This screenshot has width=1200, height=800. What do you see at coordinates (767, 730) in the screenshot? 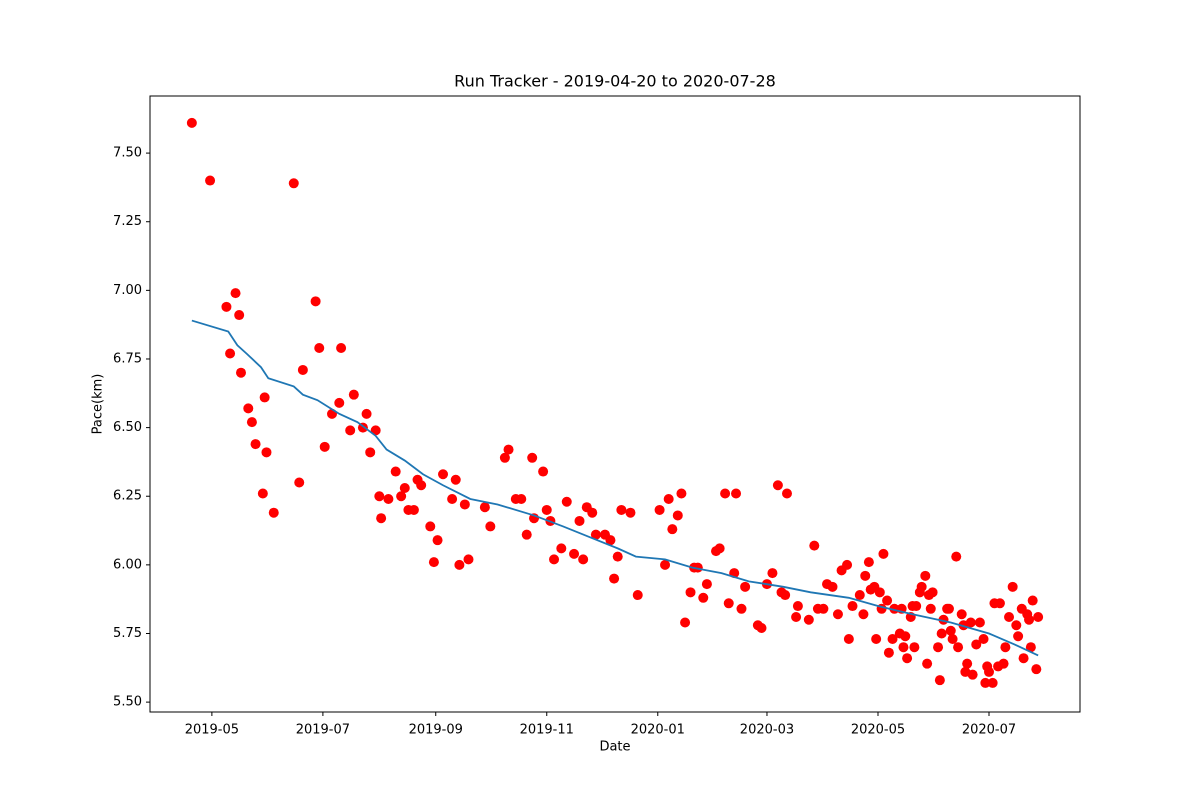
I see `x-tick-label: 2020-03` at bounding box center [767, 730].